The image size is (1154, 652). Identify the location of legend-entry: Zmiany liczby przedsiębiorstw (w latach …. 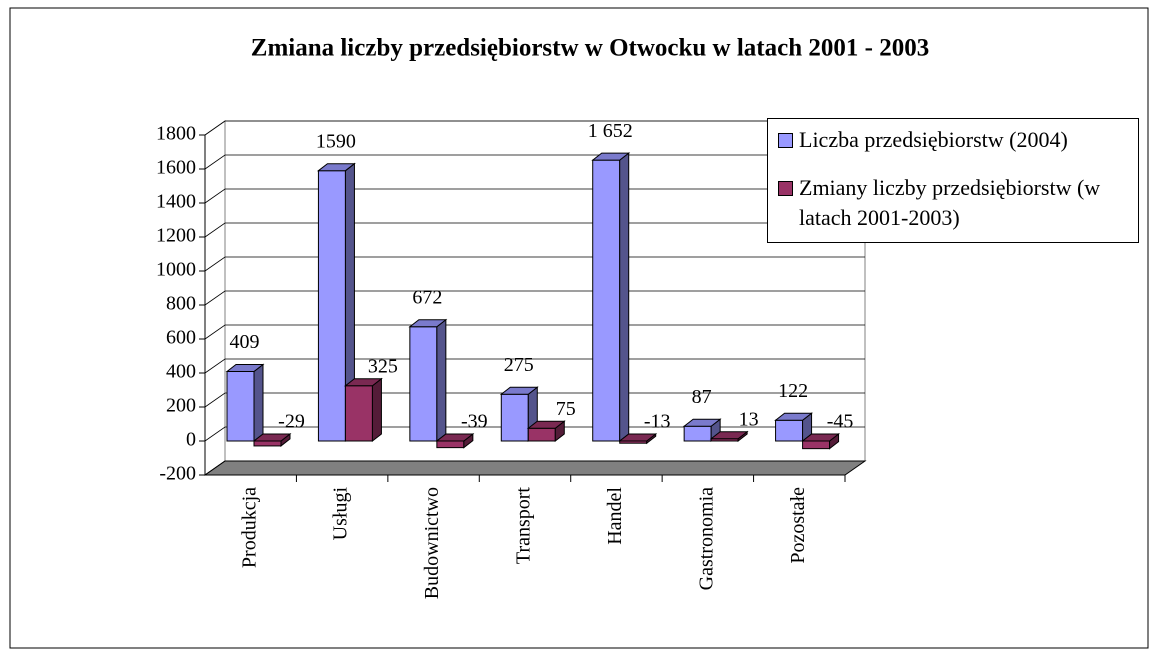
(953, 203).